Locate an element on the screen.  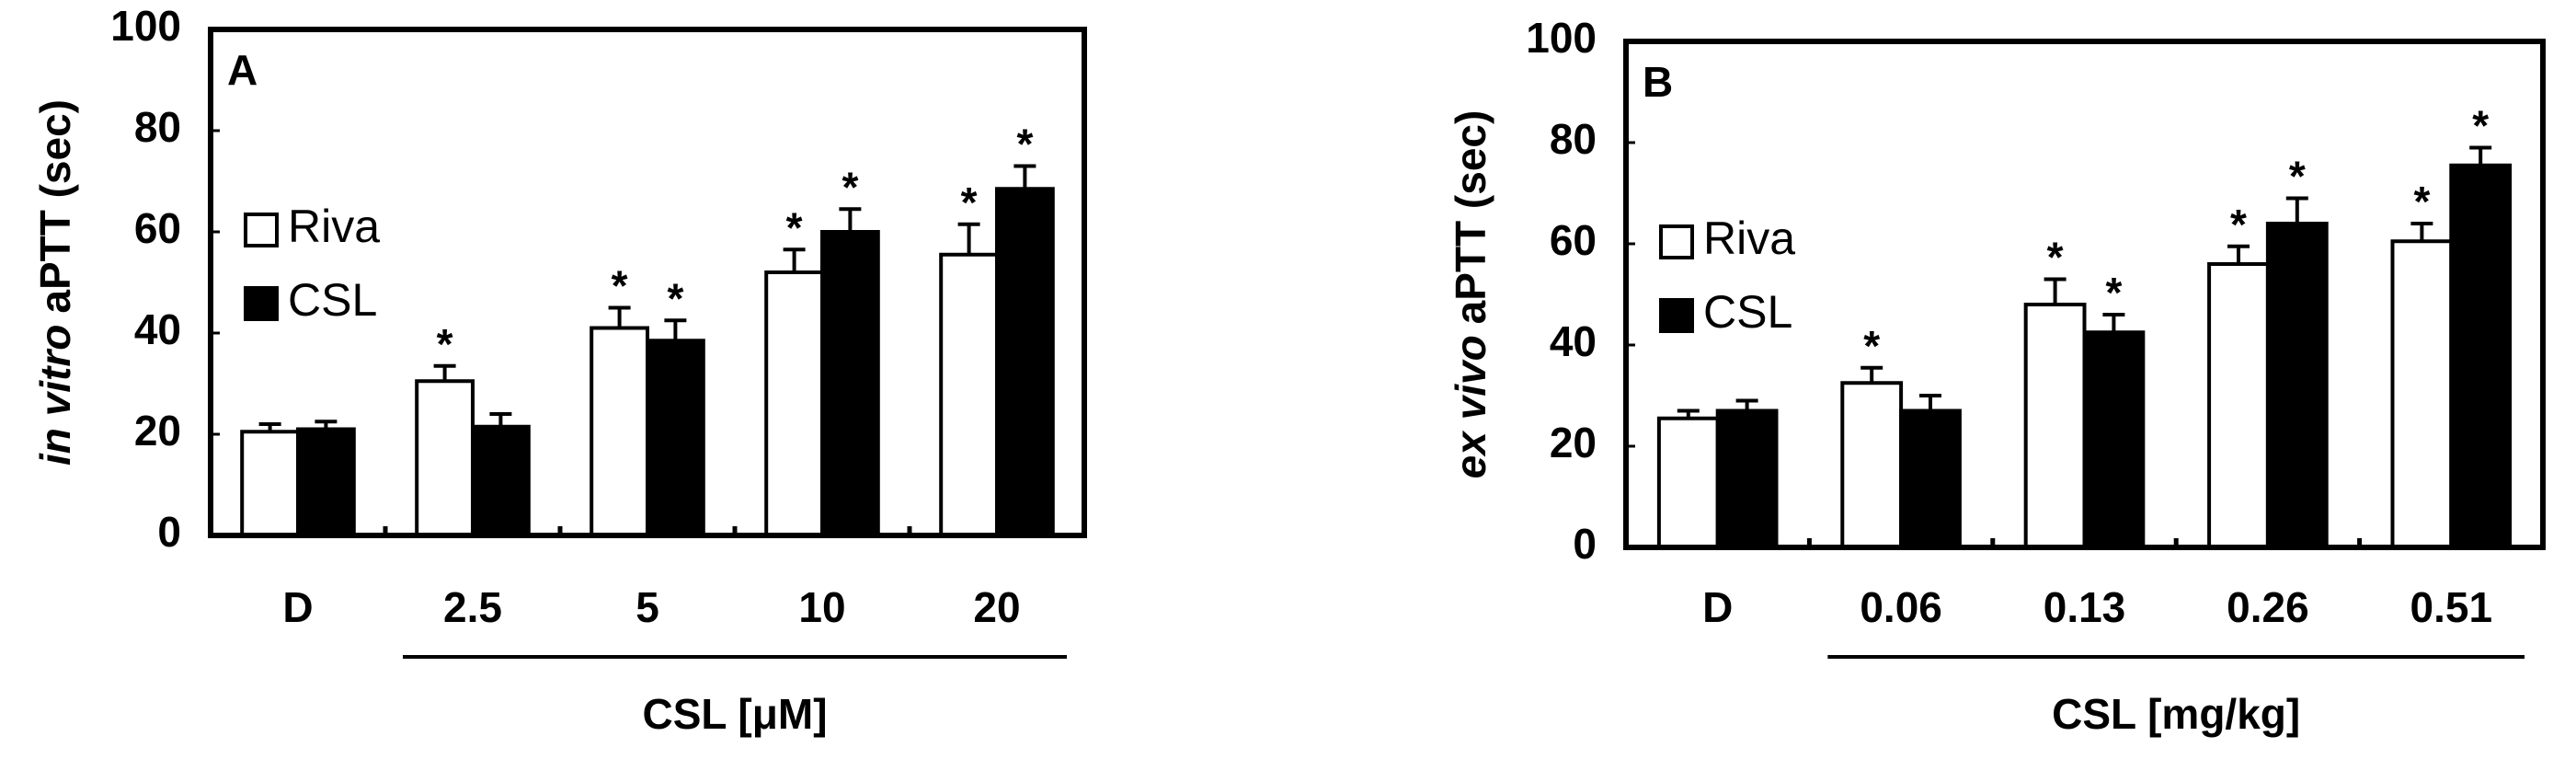
x-axis-label: CSL [μM] is located at coordinates (735, 714).